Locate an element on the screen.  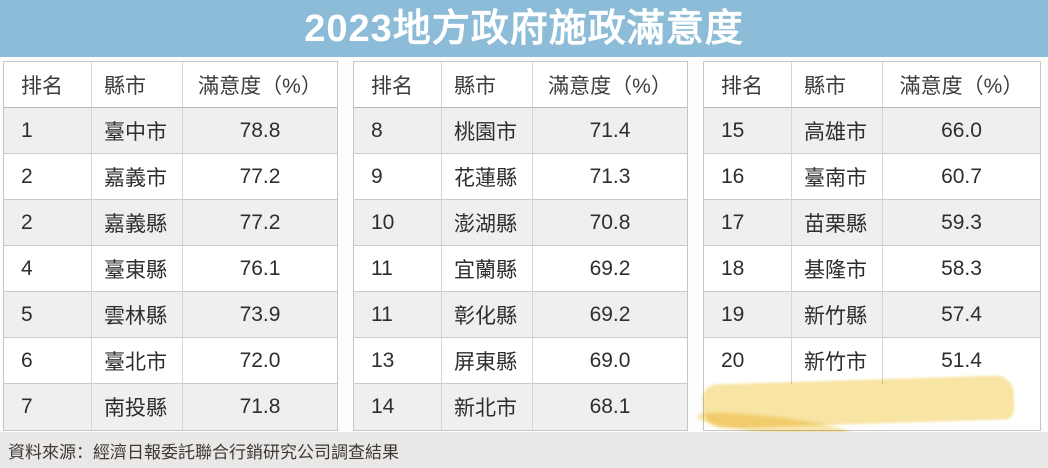
rank-cell: 1 is located at coordinates (27, 130).